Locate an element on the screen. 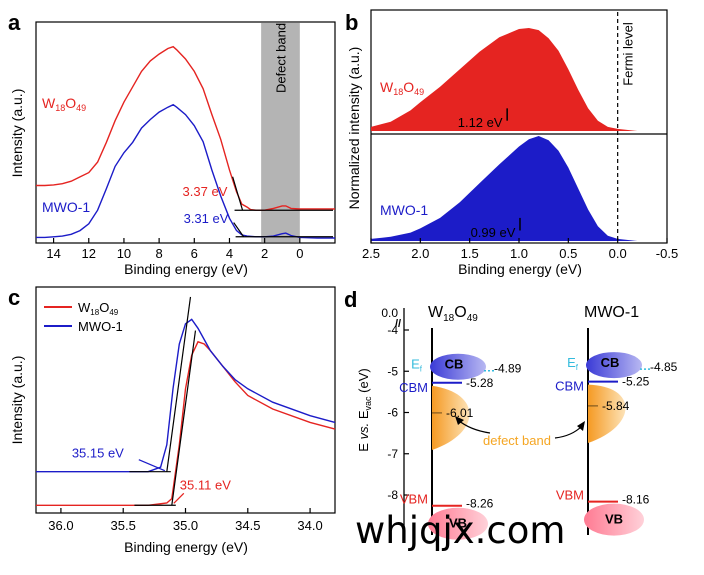 This screenshot has width=704, height=575. w18o49-ef-label: Ef is located at coordinates (417, 365).